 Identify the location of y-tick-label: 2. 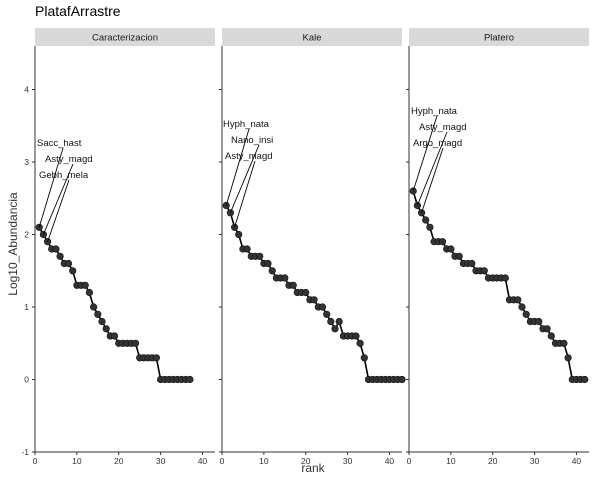
(26, 235).